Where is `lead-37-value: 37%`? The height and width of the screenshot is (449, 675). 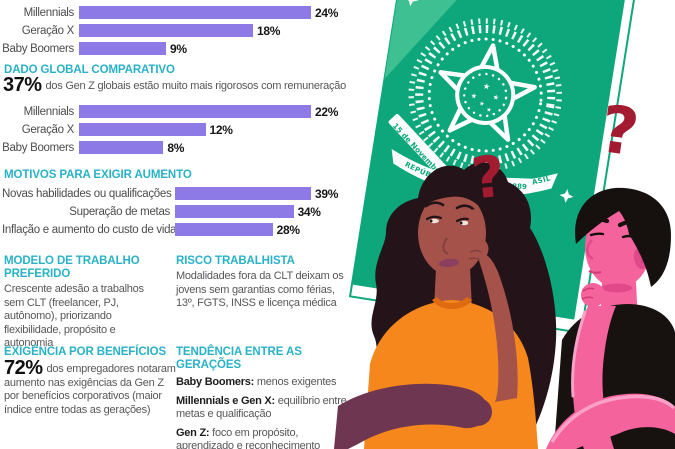
lead-37-value: 37% is located at coordinates (22, 85).